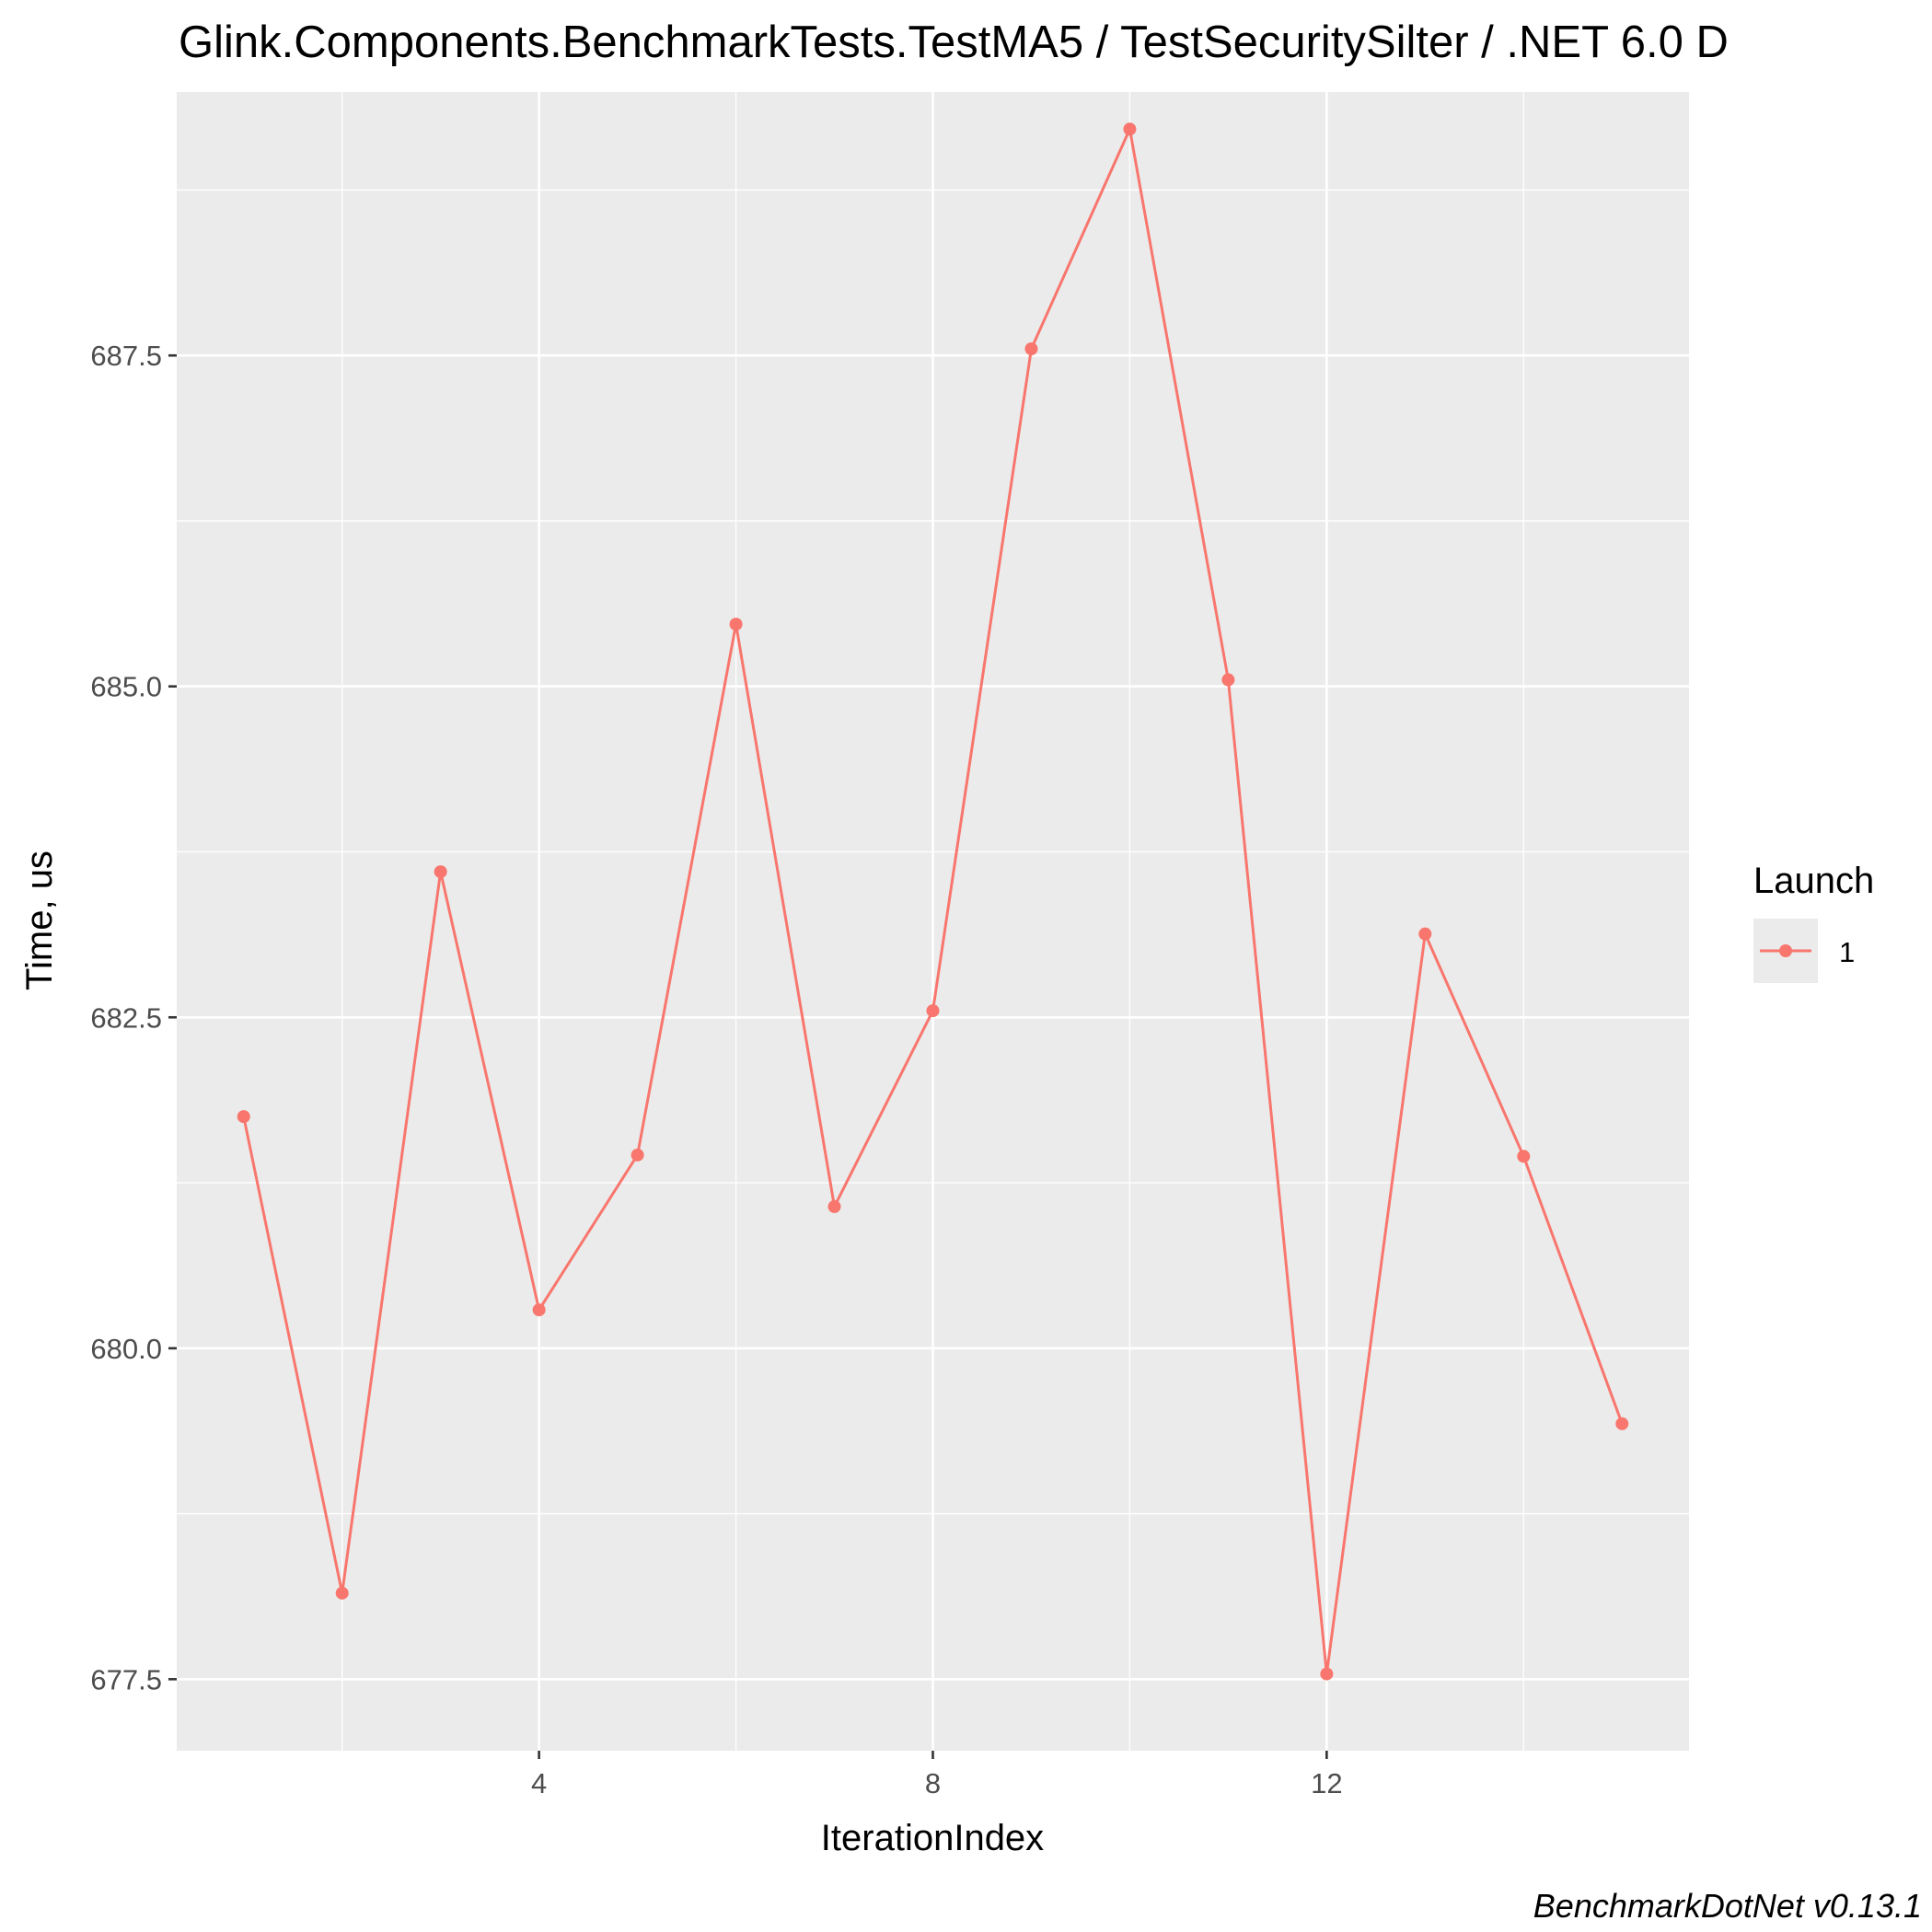 Image resolution: width=1932 pixels, height=1932 pixels. What do you see at coordinates (1847, 952) in the screenshot?
I see `legend-entry-label: 1` at bounding box center [1847, 952].